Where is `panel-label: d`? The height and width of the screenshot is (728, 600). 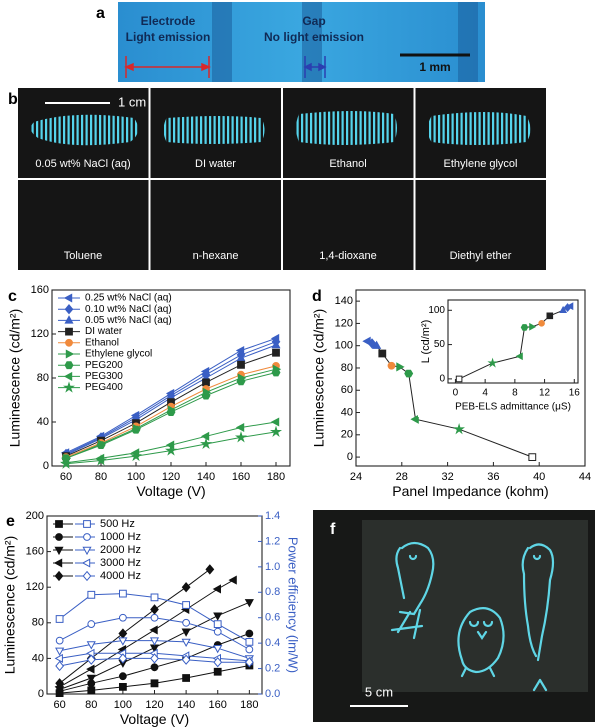
panel-label: d is located at coordinates (317, 296).